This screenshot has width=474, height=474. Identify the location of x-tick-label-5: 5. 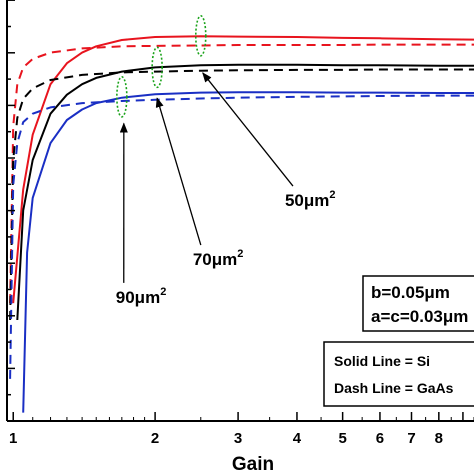
(342, 438).